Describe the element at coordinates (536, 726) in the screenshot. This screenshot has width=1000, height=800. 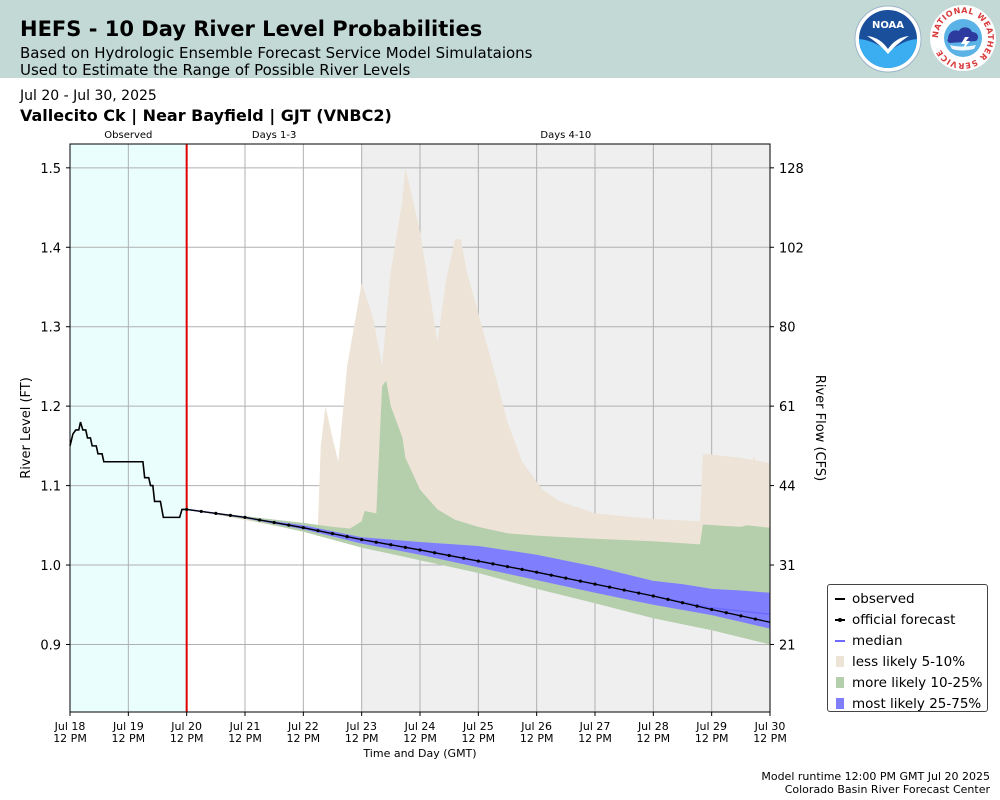
I see `x-tick-label: Jul 26` at that location.